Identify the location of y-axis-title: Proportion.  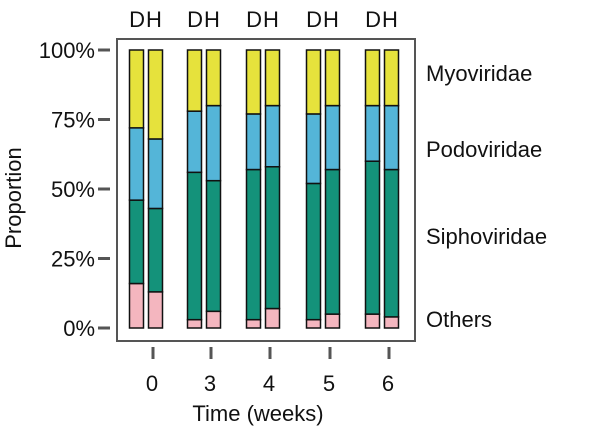
(13, 198).